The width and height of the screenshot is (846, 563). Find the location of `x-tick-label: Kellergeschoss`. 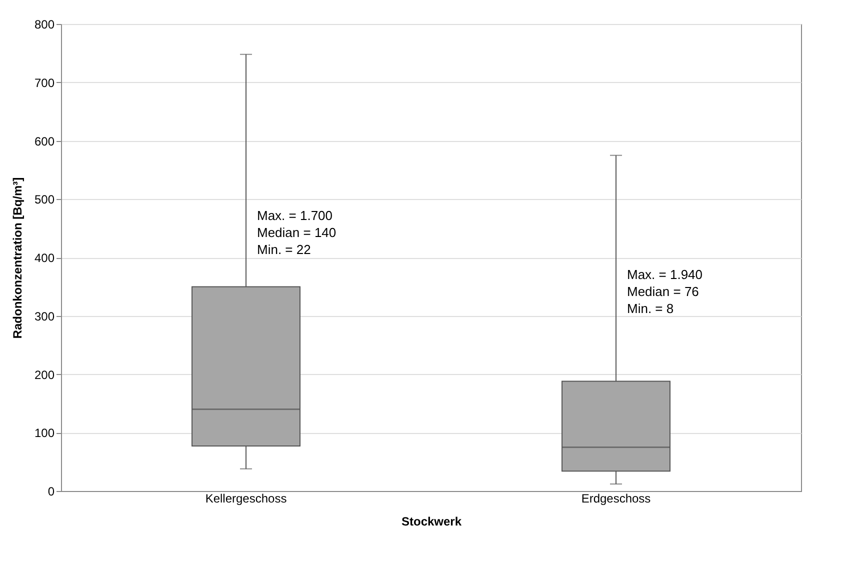

x-tick-label: Kellergeschoss is located at coordinates (246, 499).